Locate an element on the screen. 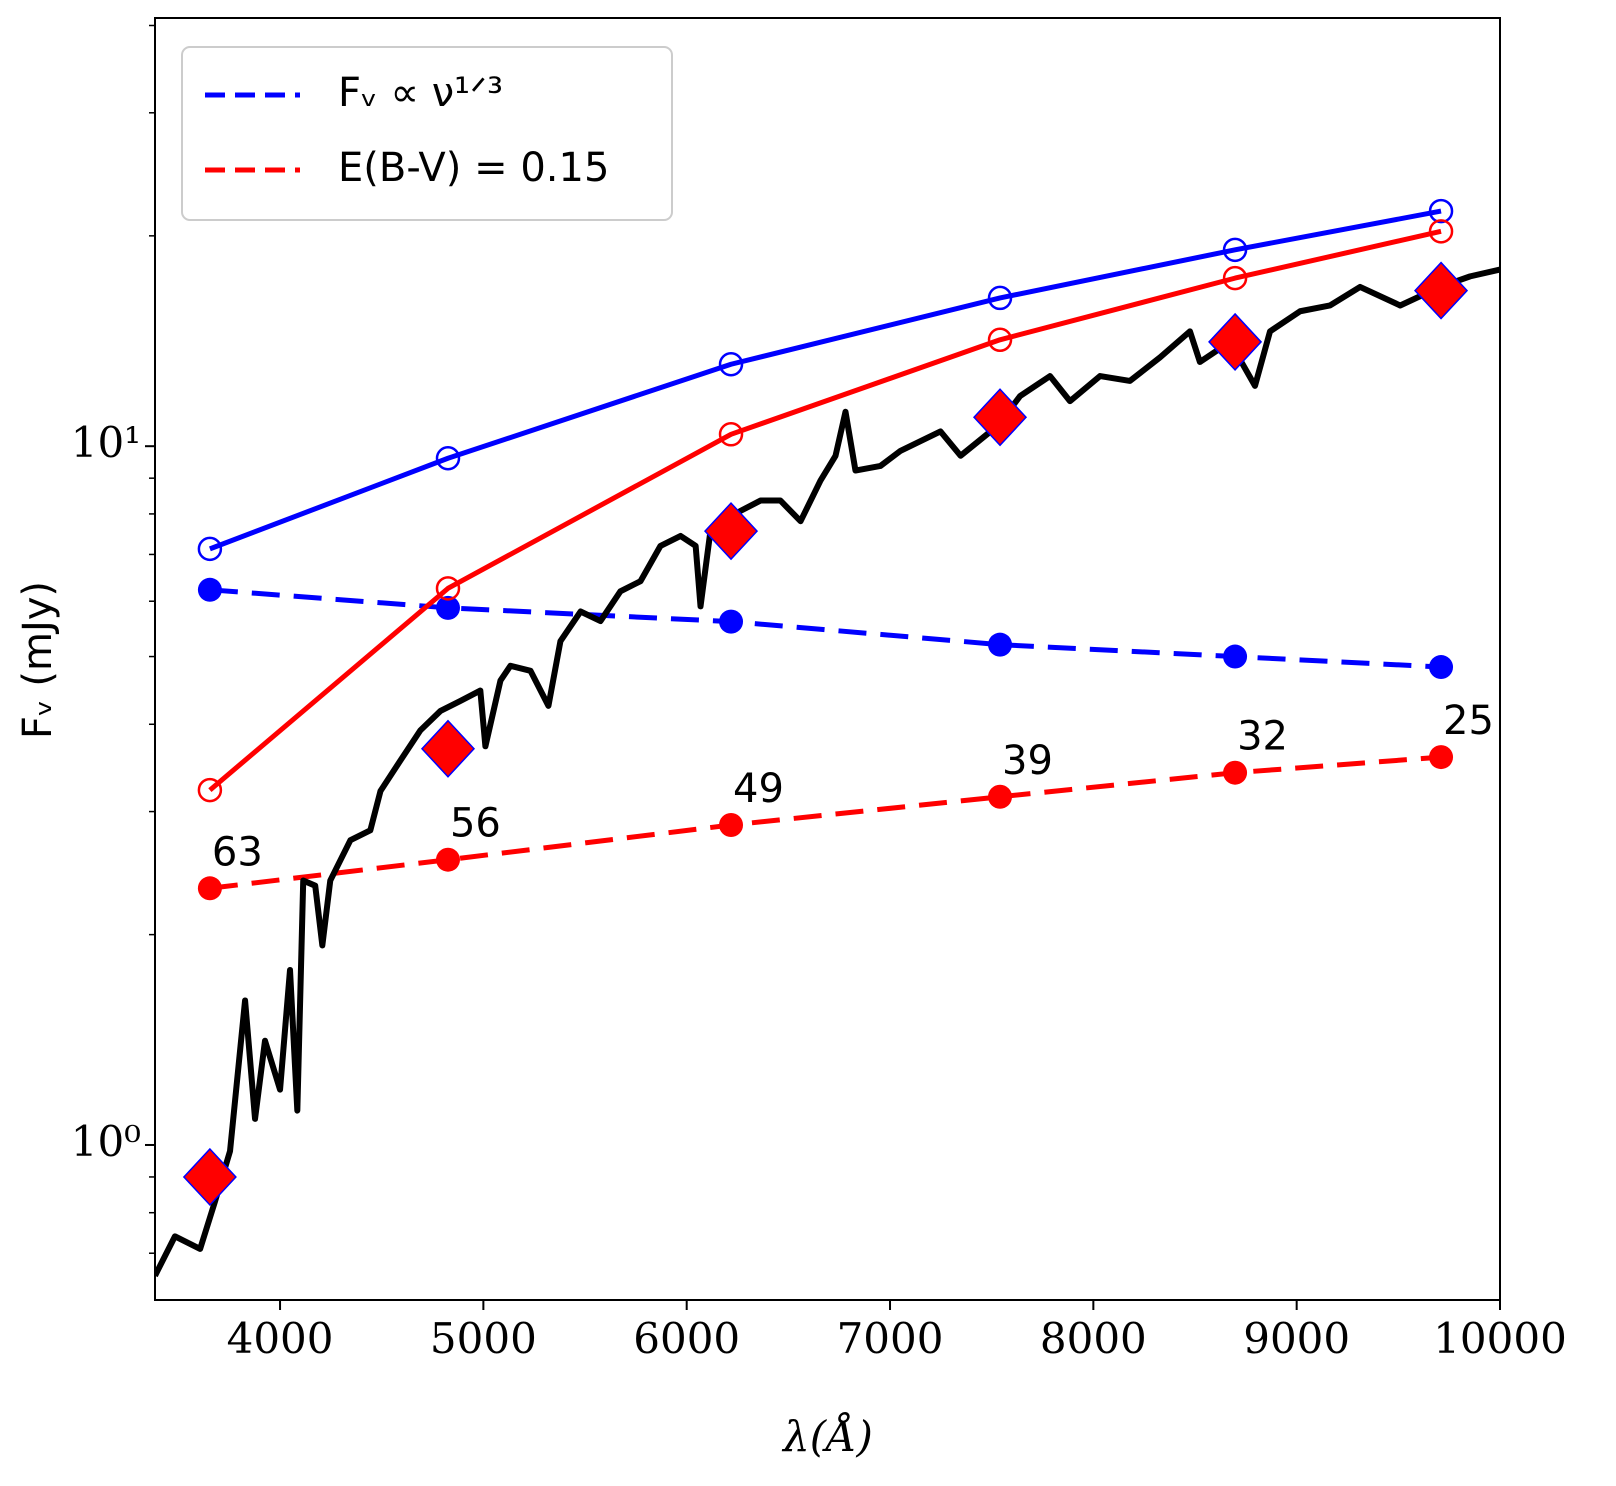 The image size is (1616, 1486). data-label: 39 is located at coordinates (1027, 761).